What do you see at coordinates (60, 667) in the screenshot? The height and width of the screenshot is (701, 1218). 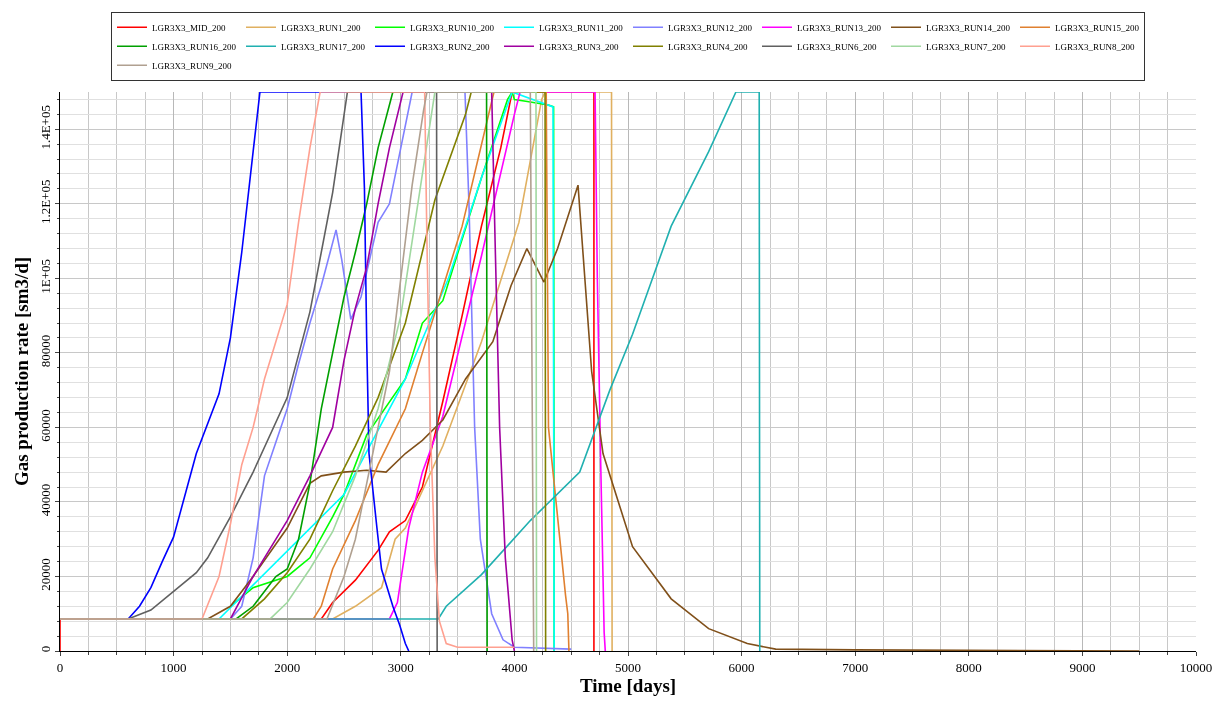 I see `x-tick-label: 0` at bounding box center [60, 667].